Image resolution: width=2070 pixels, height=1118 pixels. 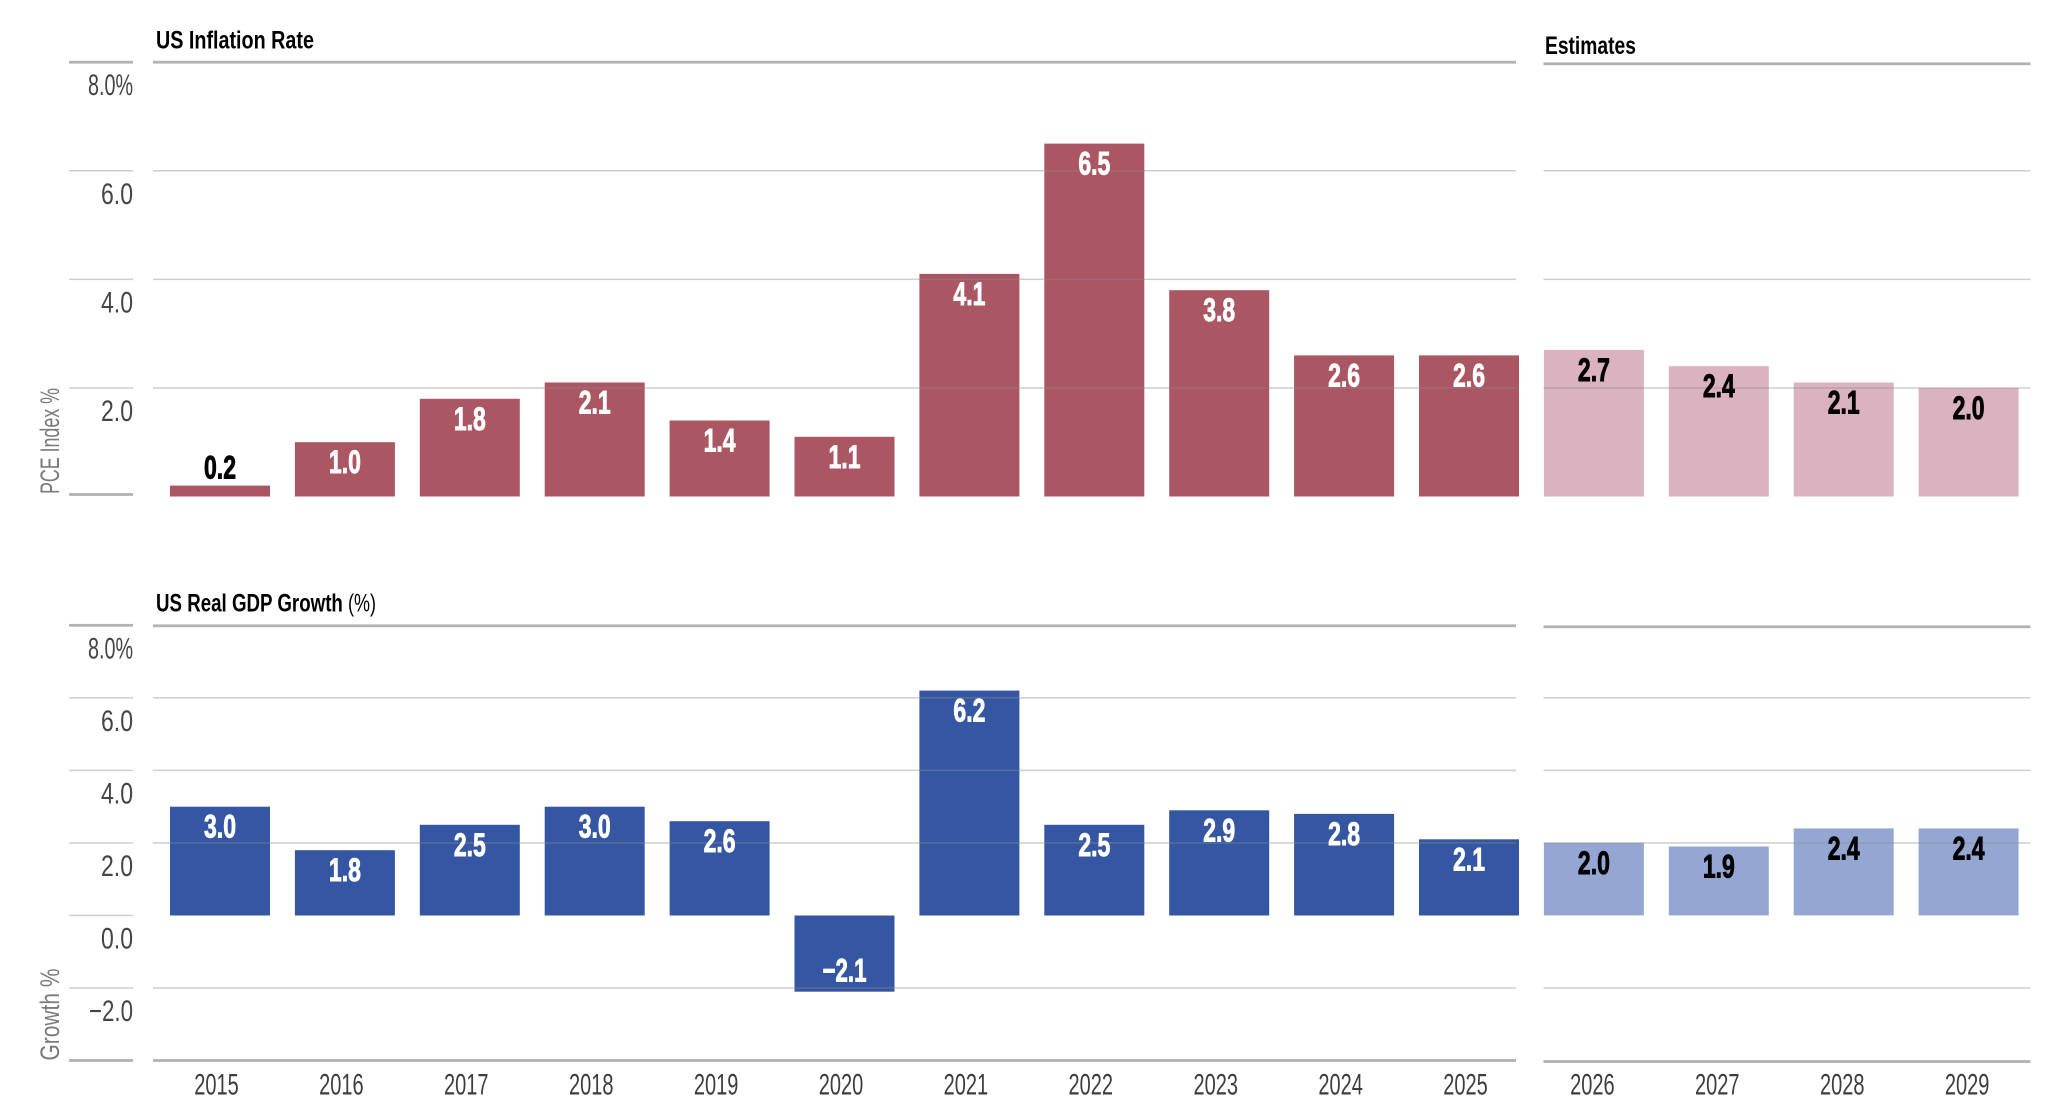 I want to click on svg-text: US Real GDP Growth, so click(x=249, y=603).